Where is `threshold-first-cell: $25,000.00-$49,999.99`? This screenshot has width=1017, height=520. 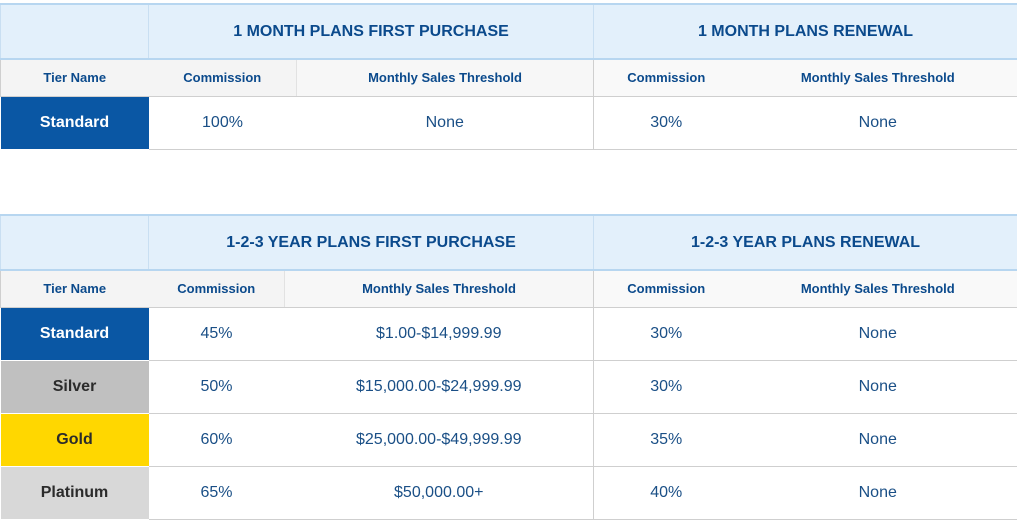
threshold-first-cell: $25,000.00-$49,999.99 is located at coordinates (439, 440).